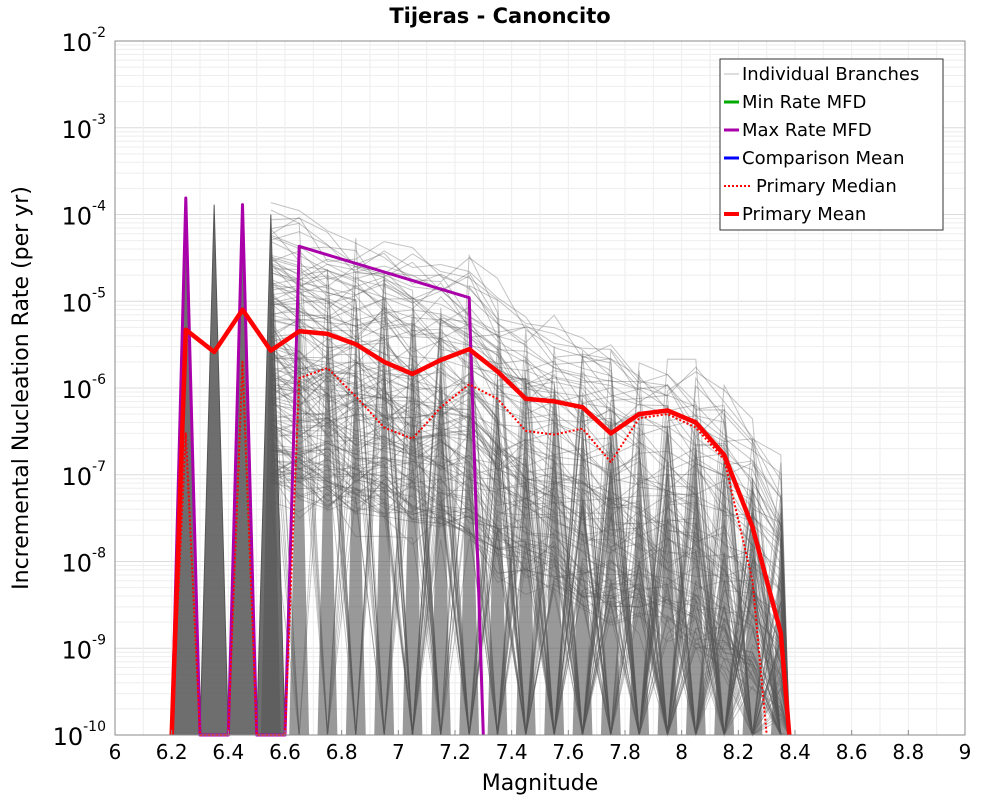  What do you see at coordinates (512, 752) in the screenshot?
I see `x-tick-label: 7.4` at bounding box center [512, 752].